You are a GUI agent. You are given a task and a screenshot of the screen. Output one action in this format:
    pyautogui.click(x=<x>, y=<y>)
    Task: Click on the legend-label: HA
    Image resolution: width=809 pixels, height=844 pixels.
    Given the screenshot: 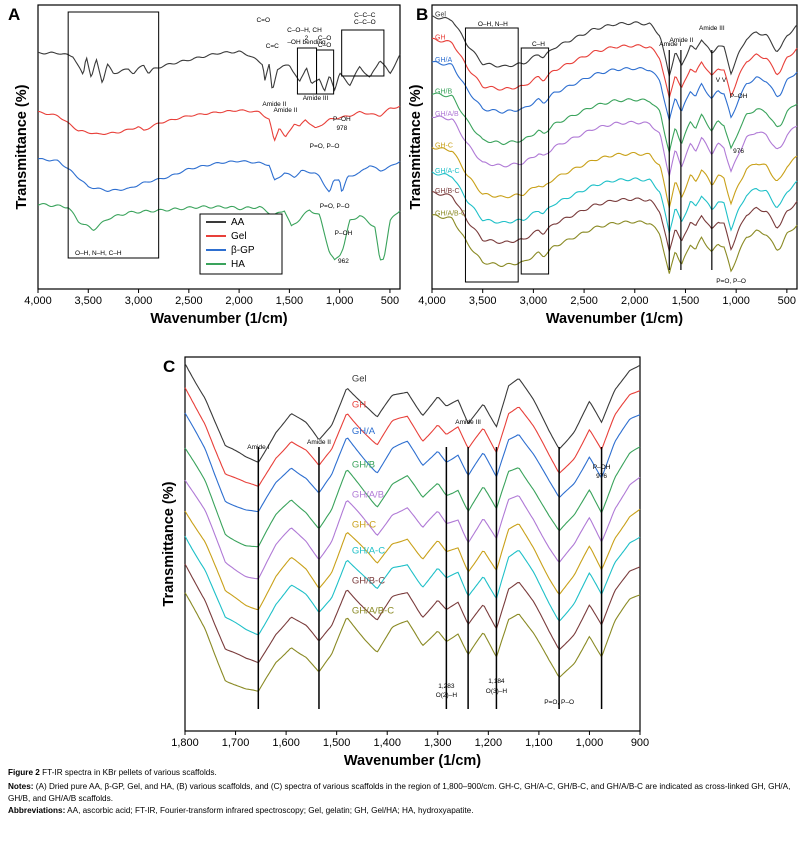 What is the action you would take?
    pyautogui.click(x=238, y=264)
    